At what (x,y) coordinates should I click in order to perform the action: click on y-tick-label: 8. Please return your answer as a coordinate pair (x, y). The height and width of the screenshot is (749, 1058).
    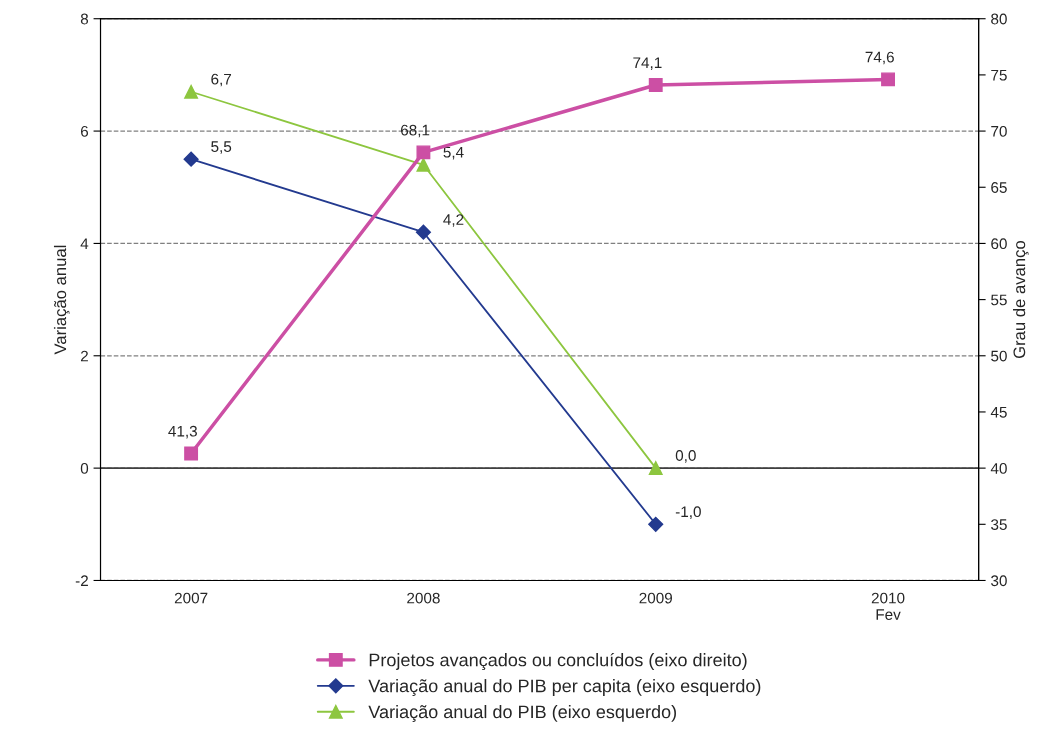
    Looking at the image, I should click on (84, 19).